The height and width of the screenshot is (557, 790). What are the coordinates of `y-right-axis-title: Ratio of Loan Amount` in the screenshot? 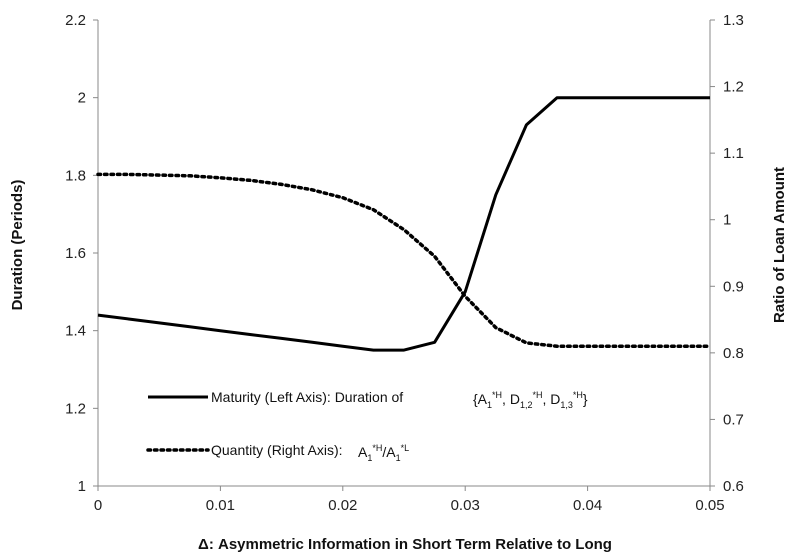 It's located at (779, 245).